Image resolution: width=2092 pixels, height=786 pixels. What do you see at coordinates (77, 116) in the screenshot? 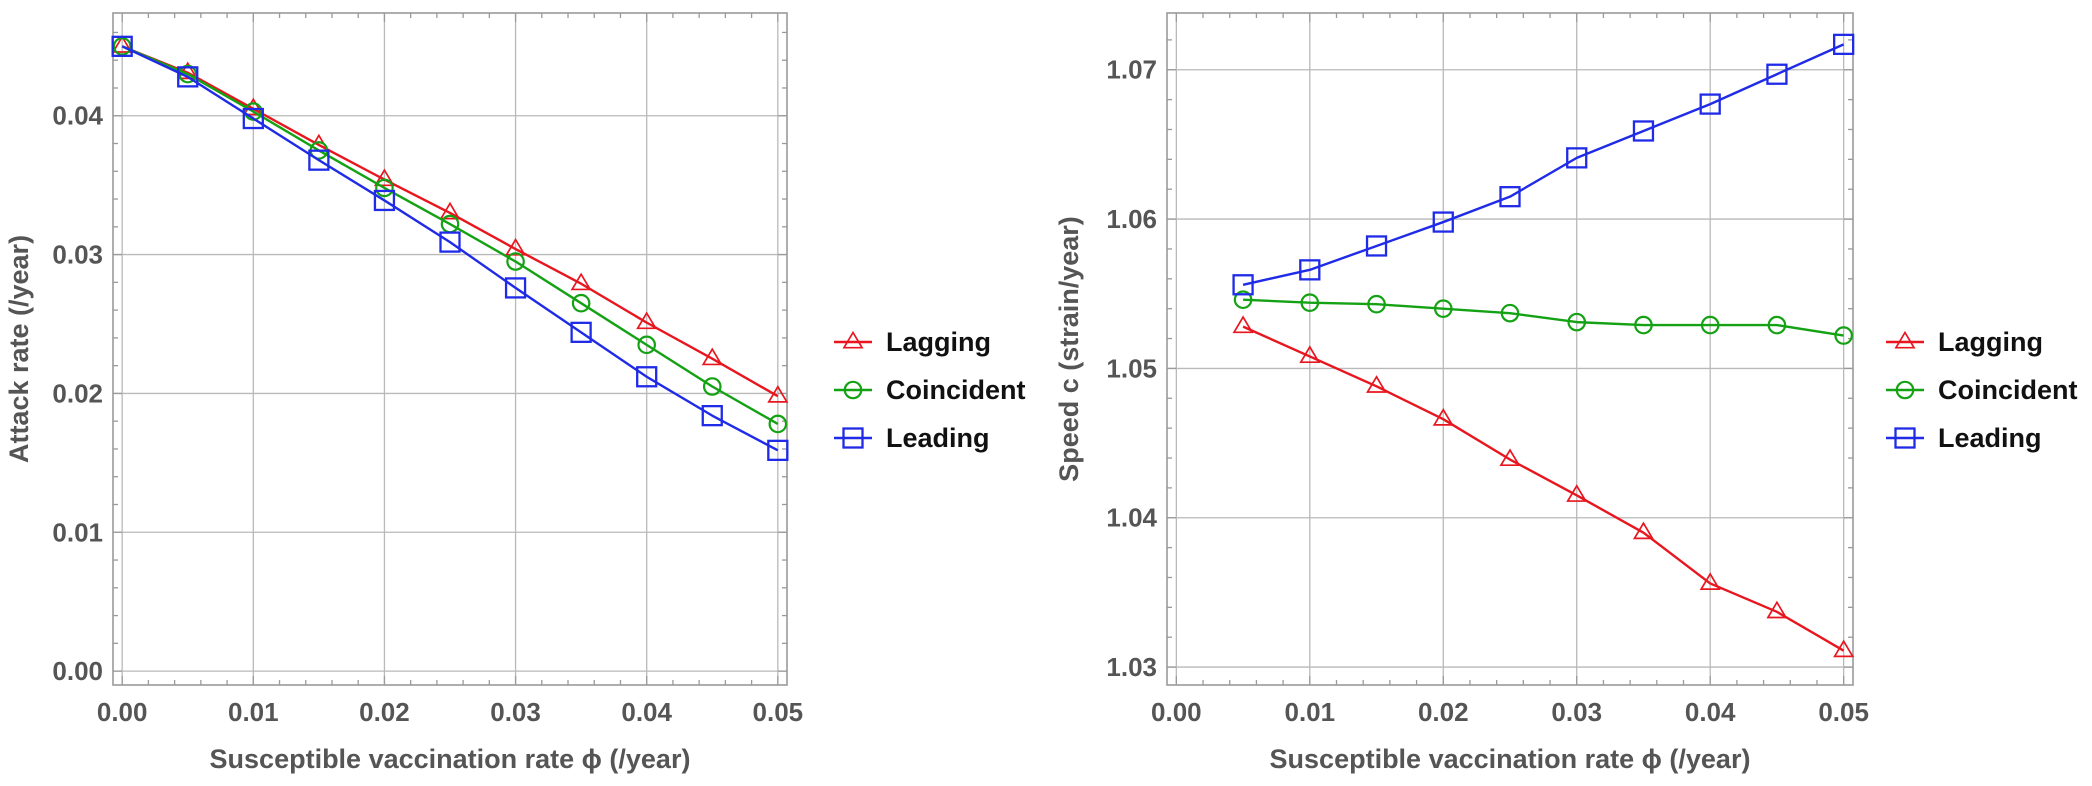
I see `y-tick-label: 0.04` at bounding box center [77, 116].